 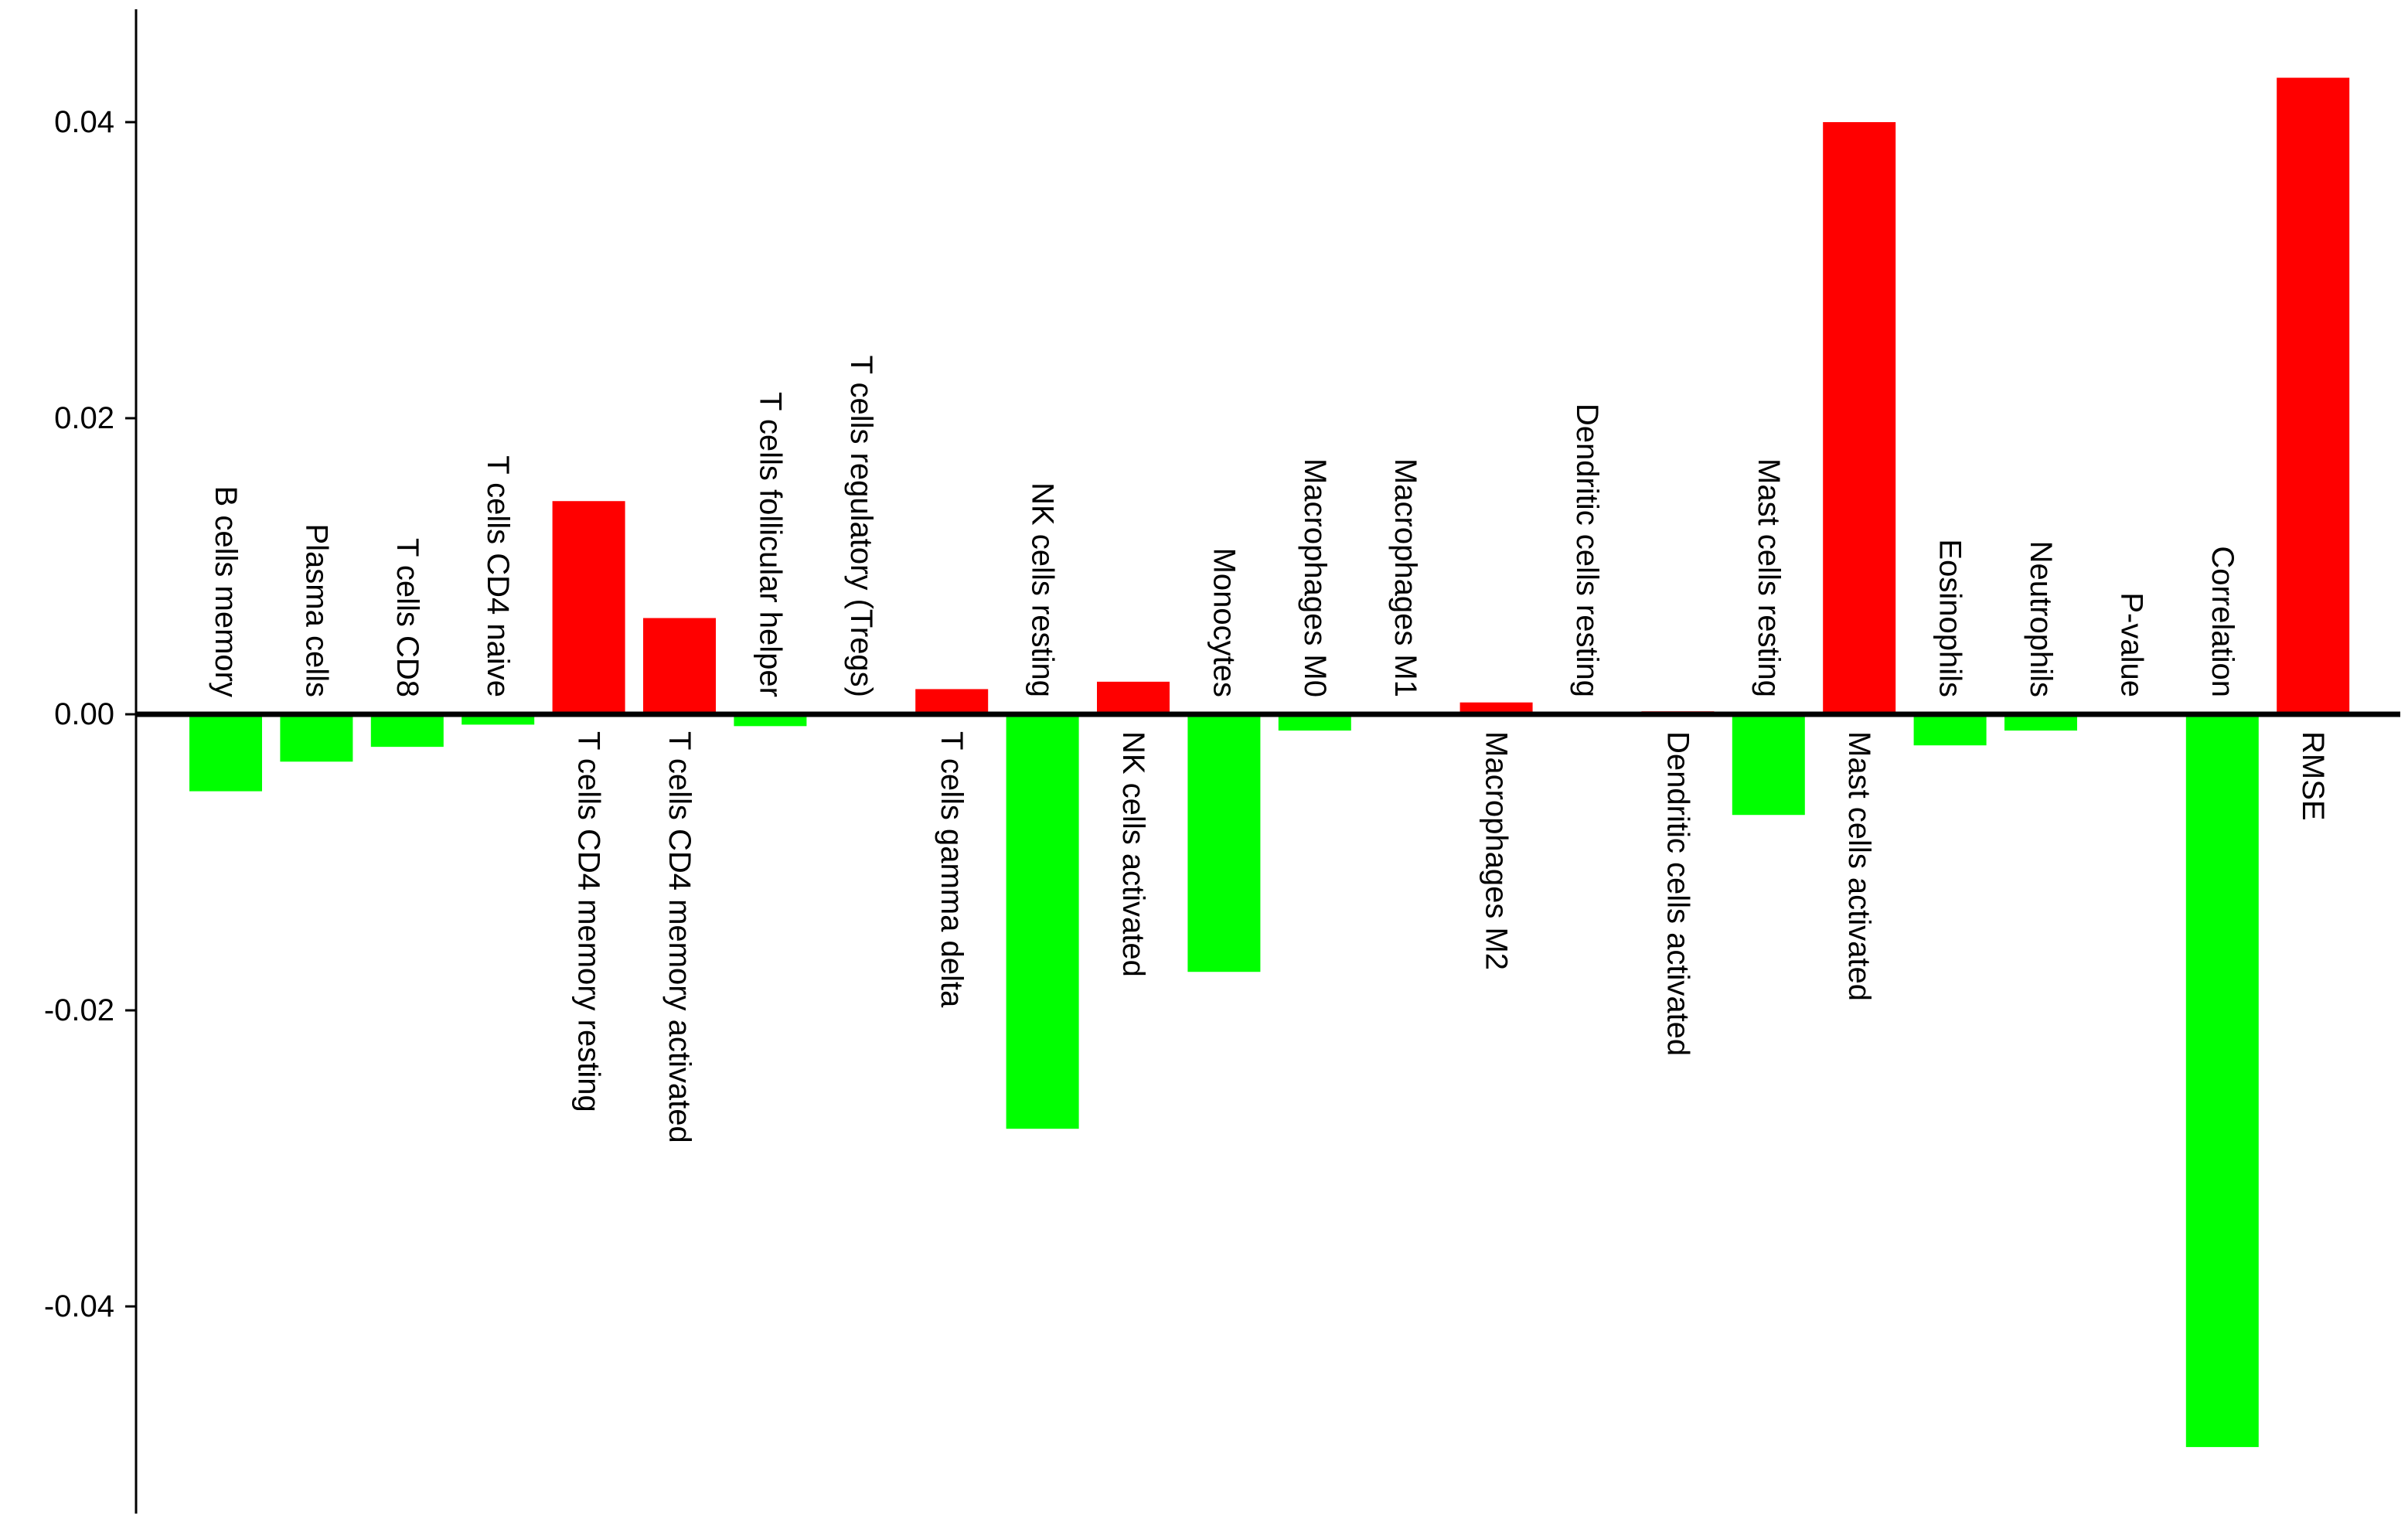 What do you see at coordinates (2131, 644) in the screenshot?
I see `category-label: P-value` at bounding box center [2131, 644].